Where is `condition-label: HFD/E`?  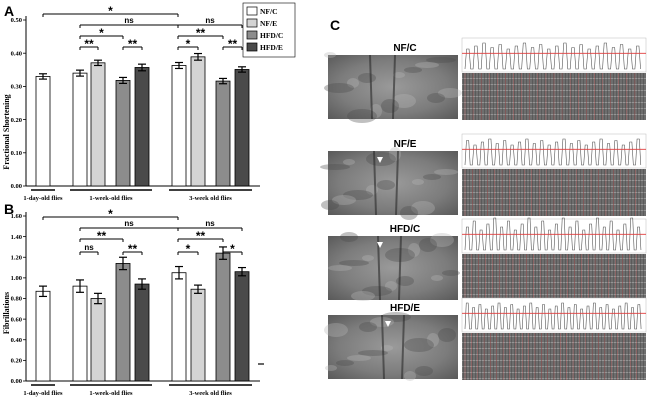
condition-label: HFD/E is located at coordinates (405, 308).